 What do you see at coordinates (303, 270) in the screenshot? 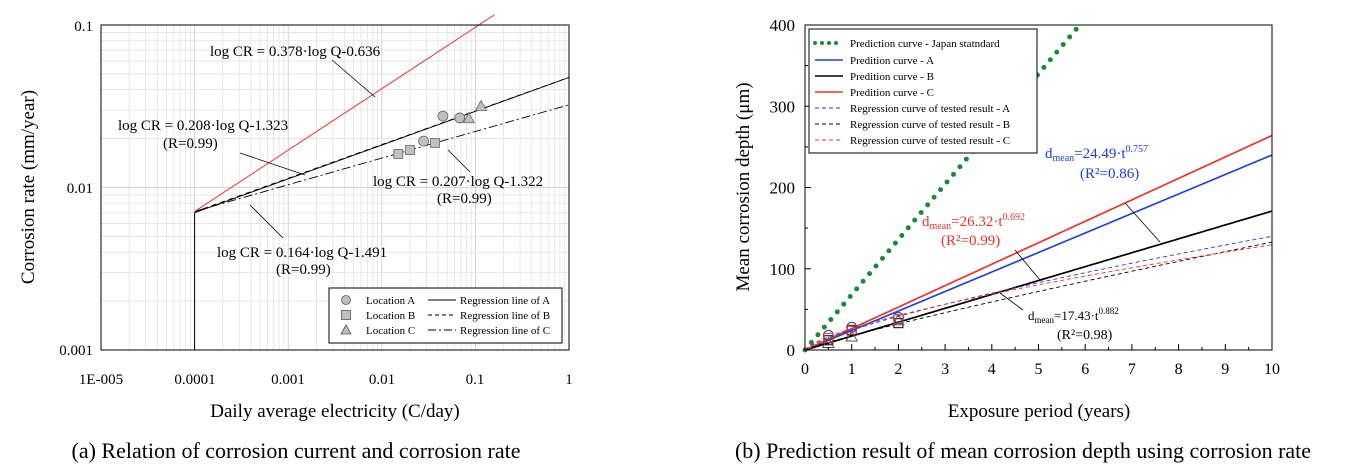
I see `a-ann-C-r: (R=0.99)` at bounding box center [303, 270].